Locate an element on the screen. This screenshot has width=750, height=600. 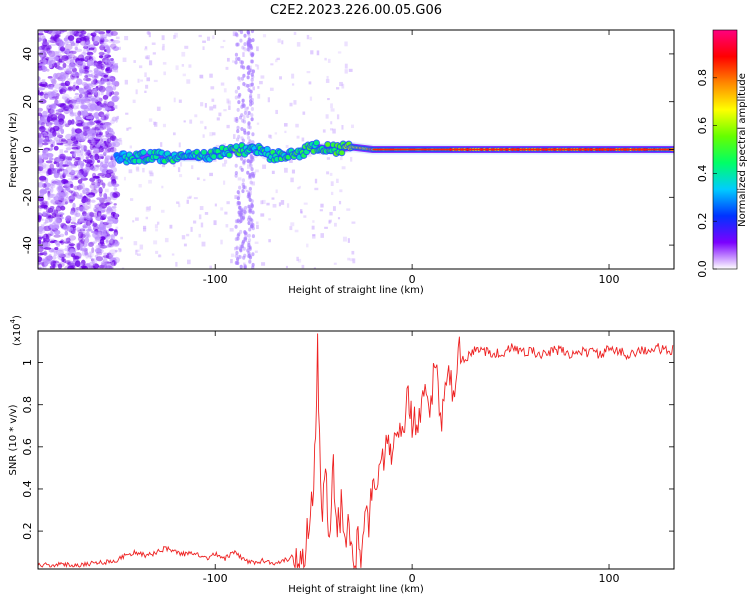
colorbar-ticks: 0.0 0.2 0.4 0.6 0.8 is located at coordinates (706, 173).